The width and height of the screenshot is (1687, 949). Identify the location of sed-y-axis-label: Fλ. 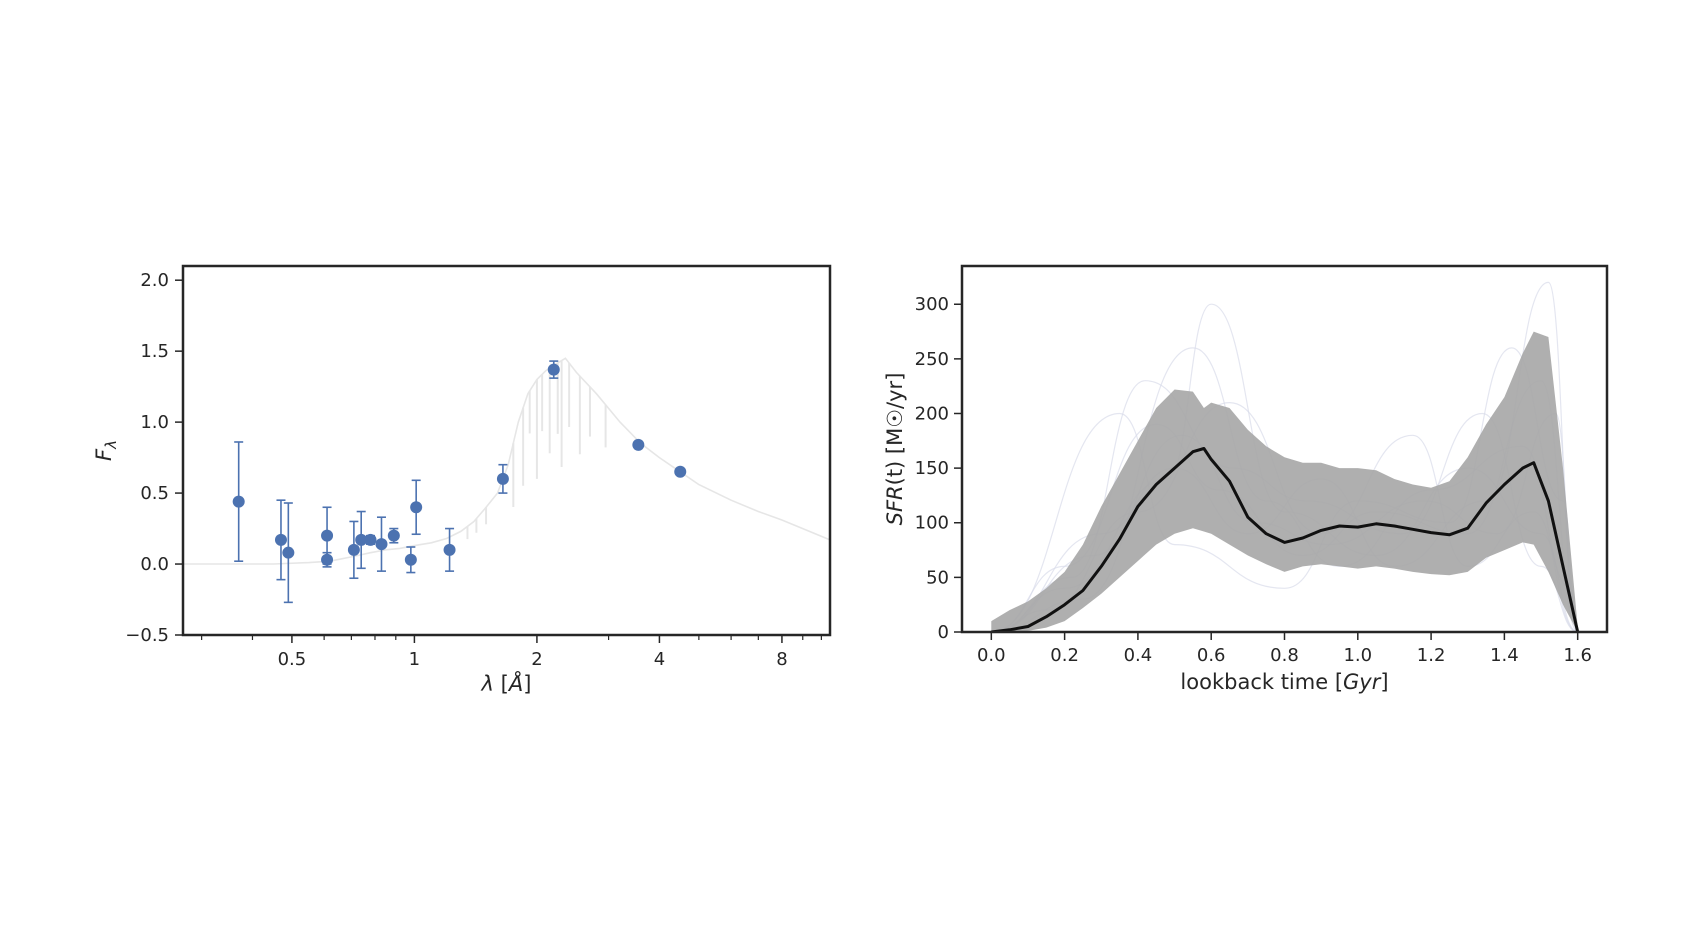
(106, 450).